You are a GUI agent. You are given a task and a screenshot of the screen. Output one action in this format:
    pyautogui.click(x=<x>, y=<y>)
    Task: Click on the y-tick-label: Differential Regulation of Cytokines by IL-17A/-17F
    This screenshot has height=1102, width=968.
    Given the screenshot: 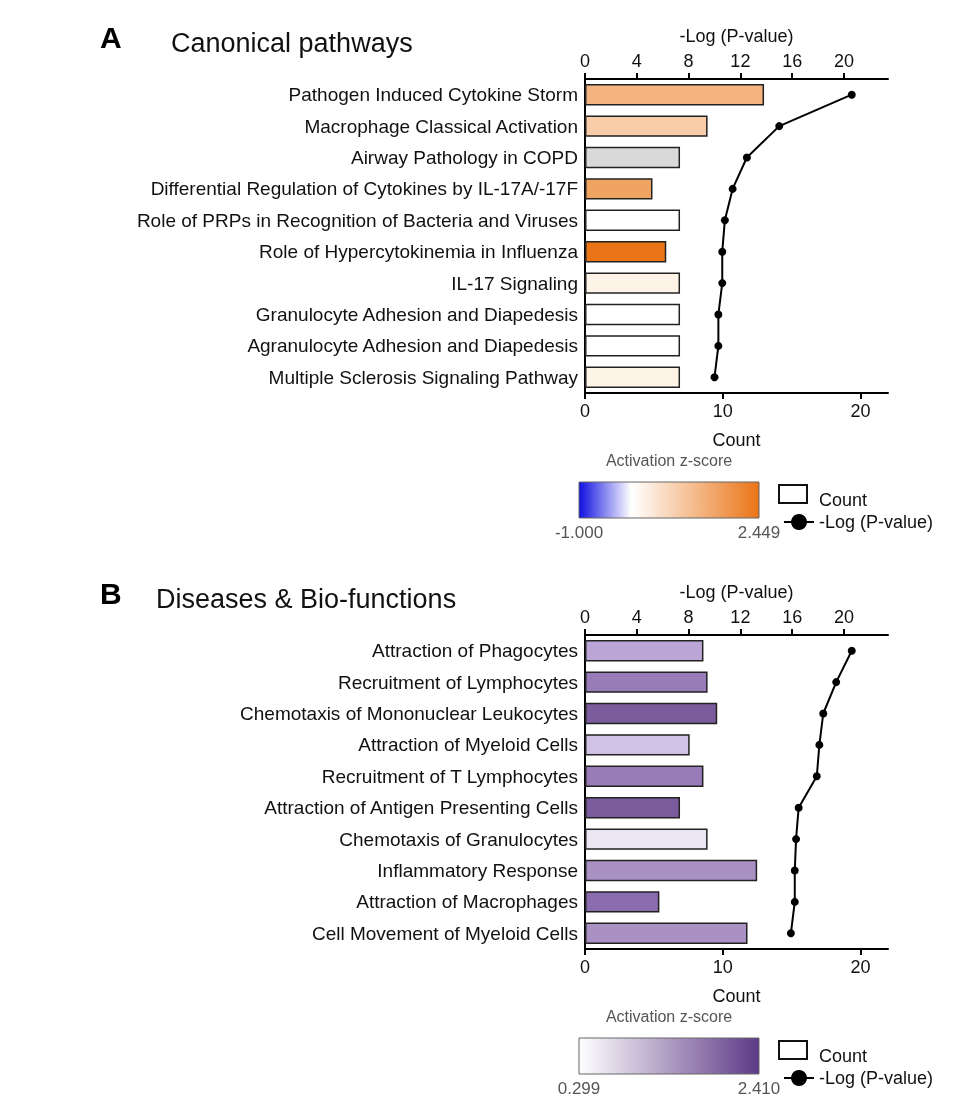 What is the action you would take?
    pyautogui.click(x=364, y=189)
    